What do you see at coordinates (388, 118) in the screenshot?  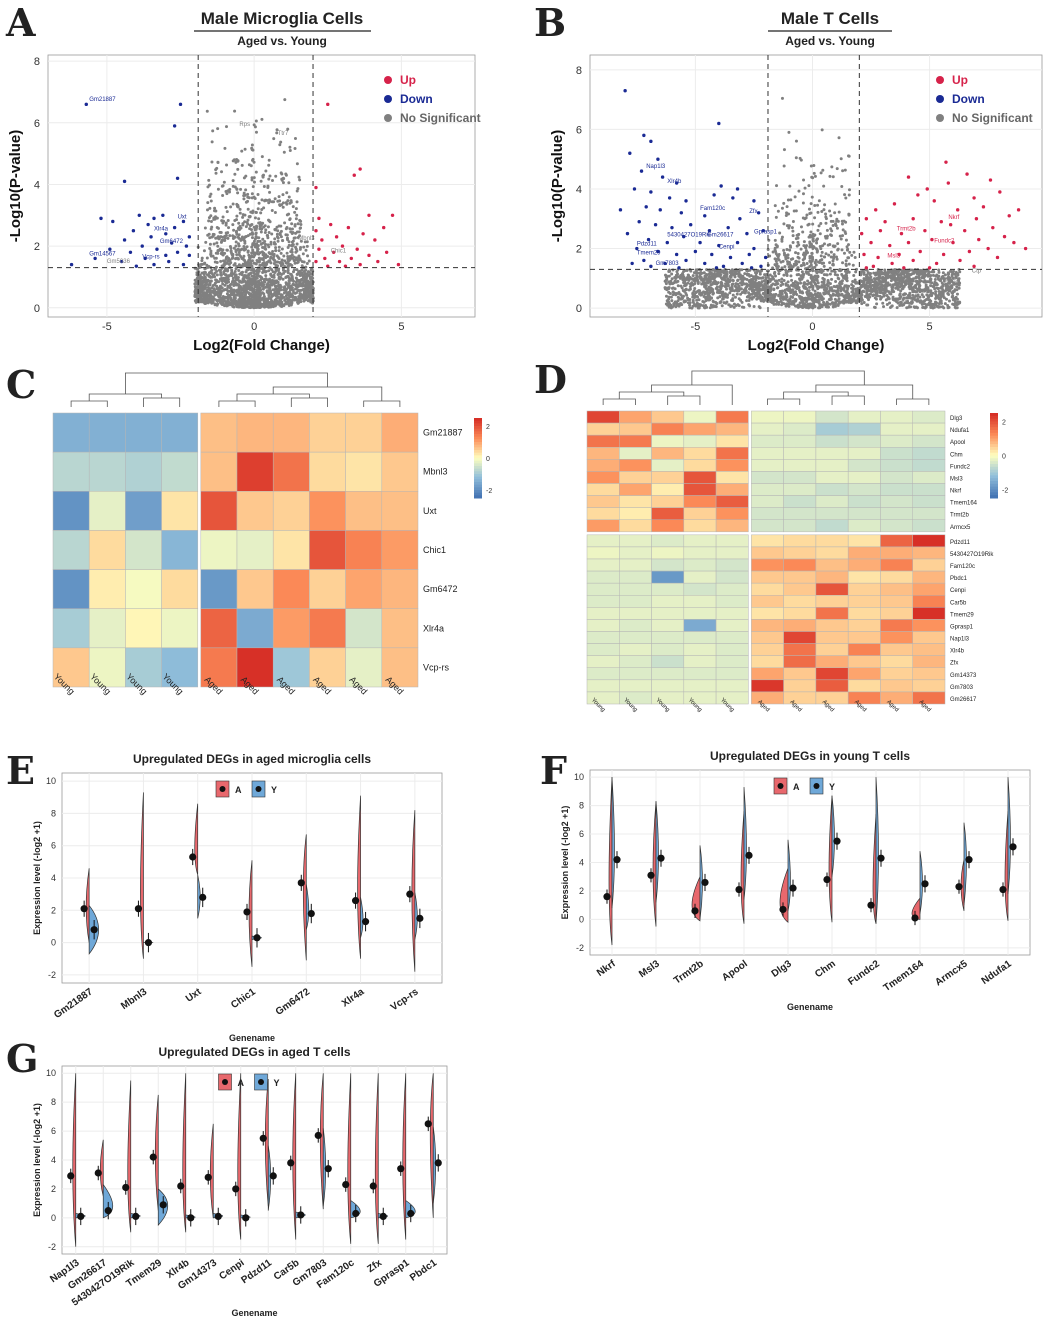 I see `legend-dot-ns` at bounding box center [388, 118].